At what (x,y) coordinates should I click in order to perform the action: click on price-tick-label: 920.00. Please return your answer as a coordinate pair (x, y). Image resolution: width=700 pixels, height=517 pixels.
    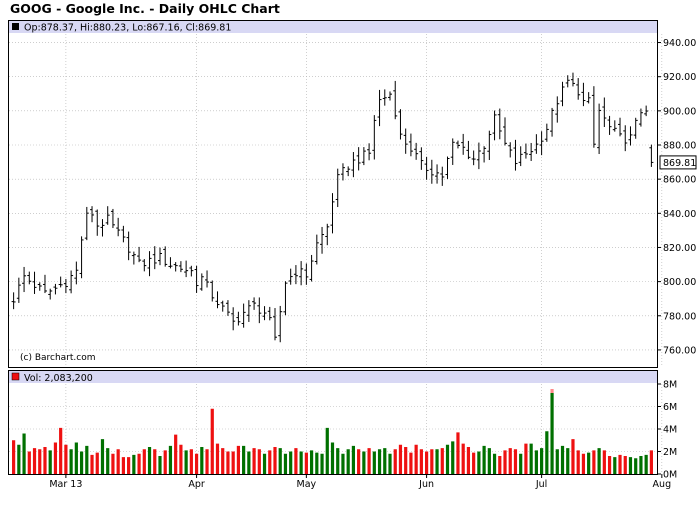
    Looking at the image, I should click on (679, 77).